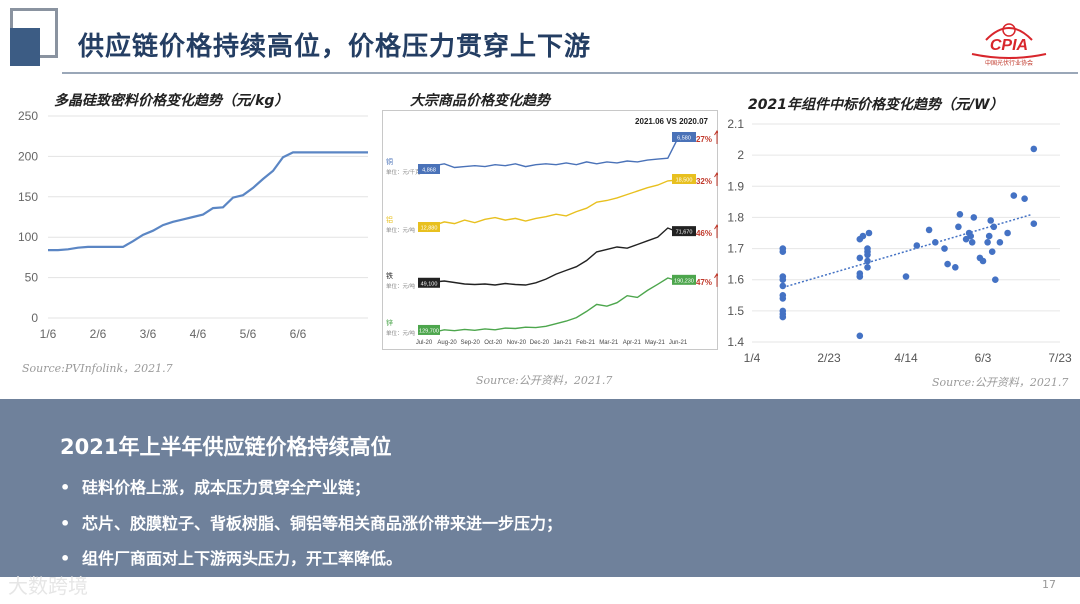  What do you see at coordinates (471, 343) in the screenshot?
I see `chart2-x-tick: Sep-20` at bounding box center [471, 343].